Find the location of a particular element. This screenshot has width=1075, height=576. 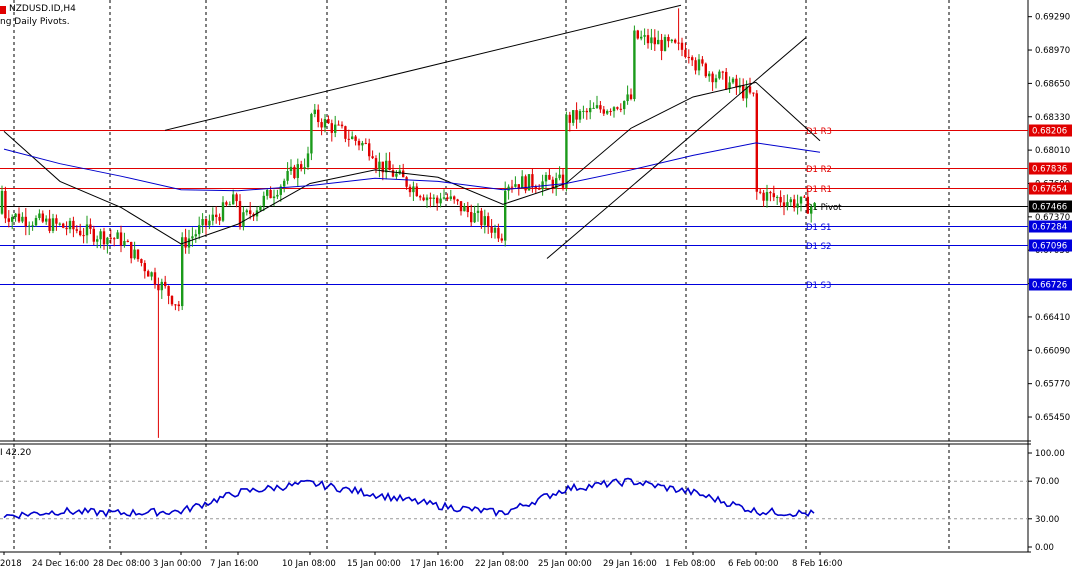

time-tick-label: 28 Dec 08:00 is located at coordinates (121, 564).